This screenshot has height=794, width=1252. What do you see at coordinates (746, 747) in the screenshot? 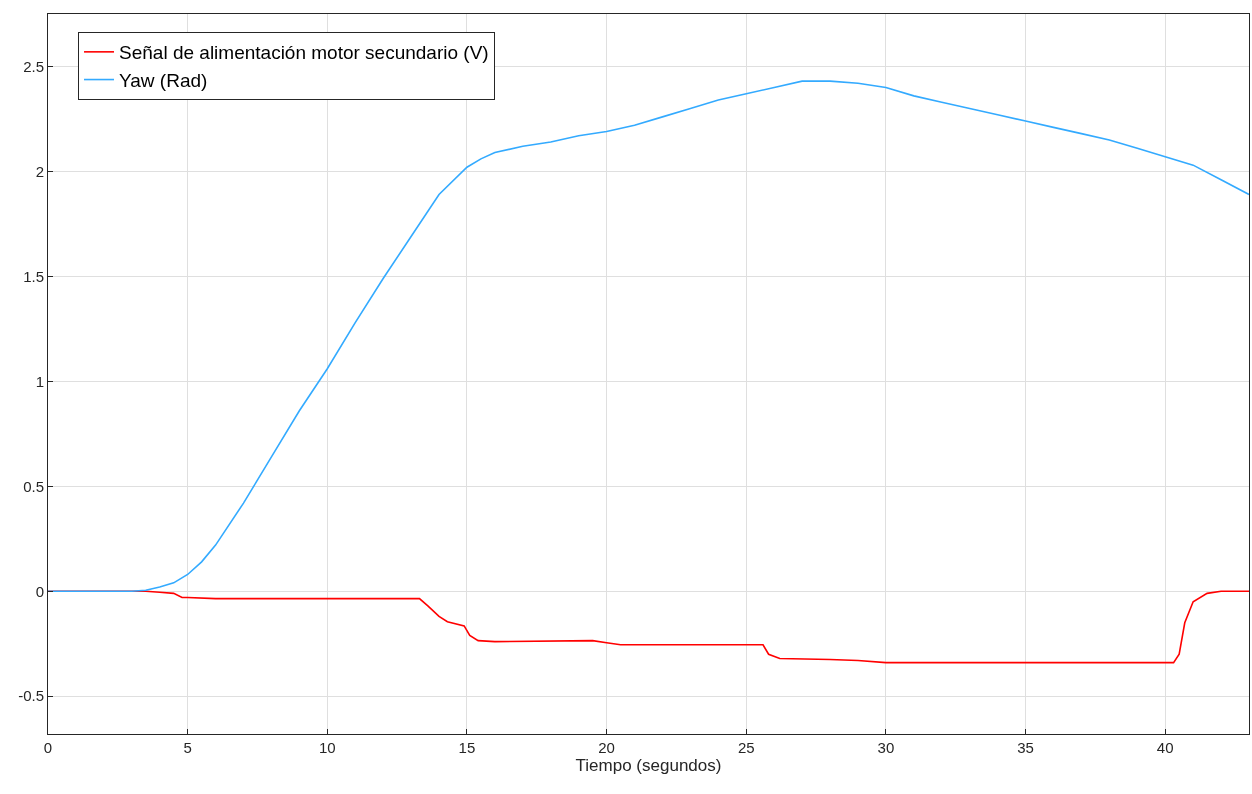
I see `x-tick-label: 25` at bounding box center [746, 747].